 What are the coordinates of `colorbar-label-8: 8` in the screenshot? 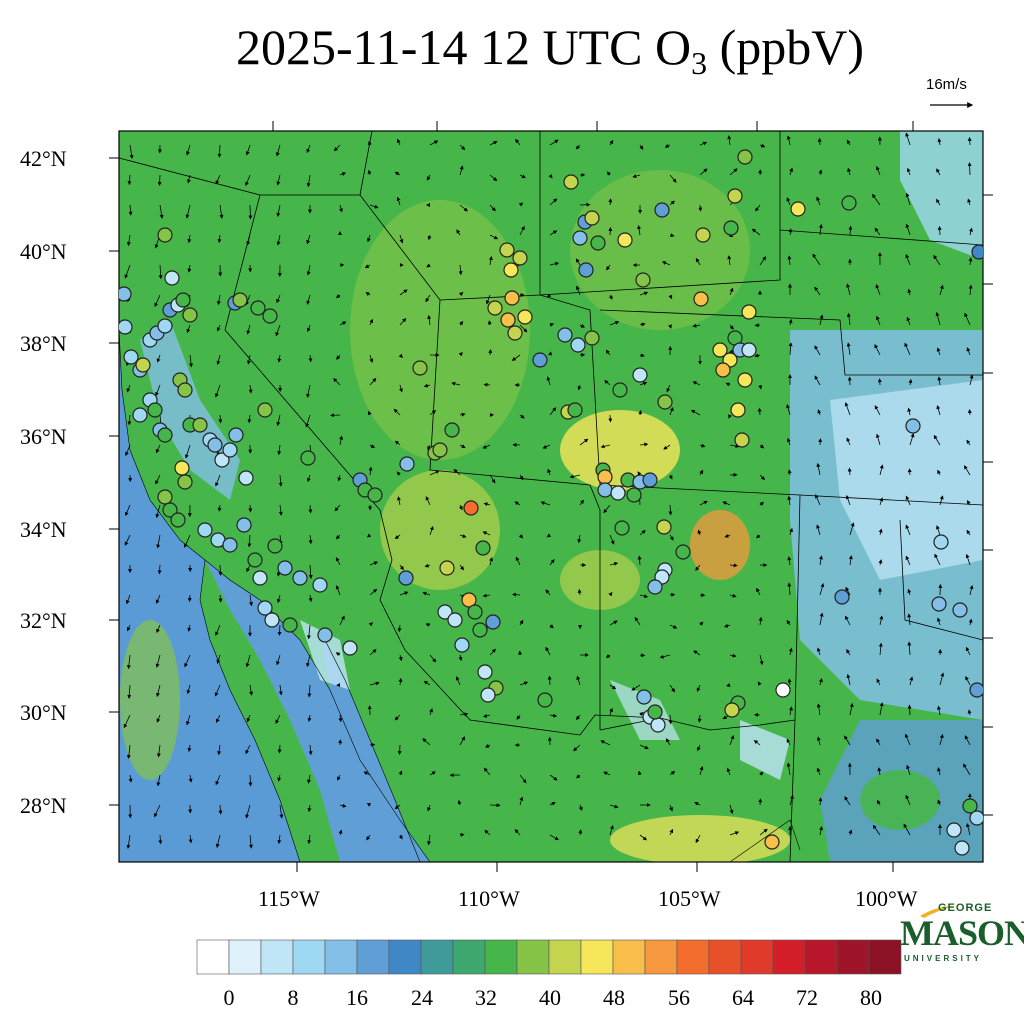 It's located at (293, 997).